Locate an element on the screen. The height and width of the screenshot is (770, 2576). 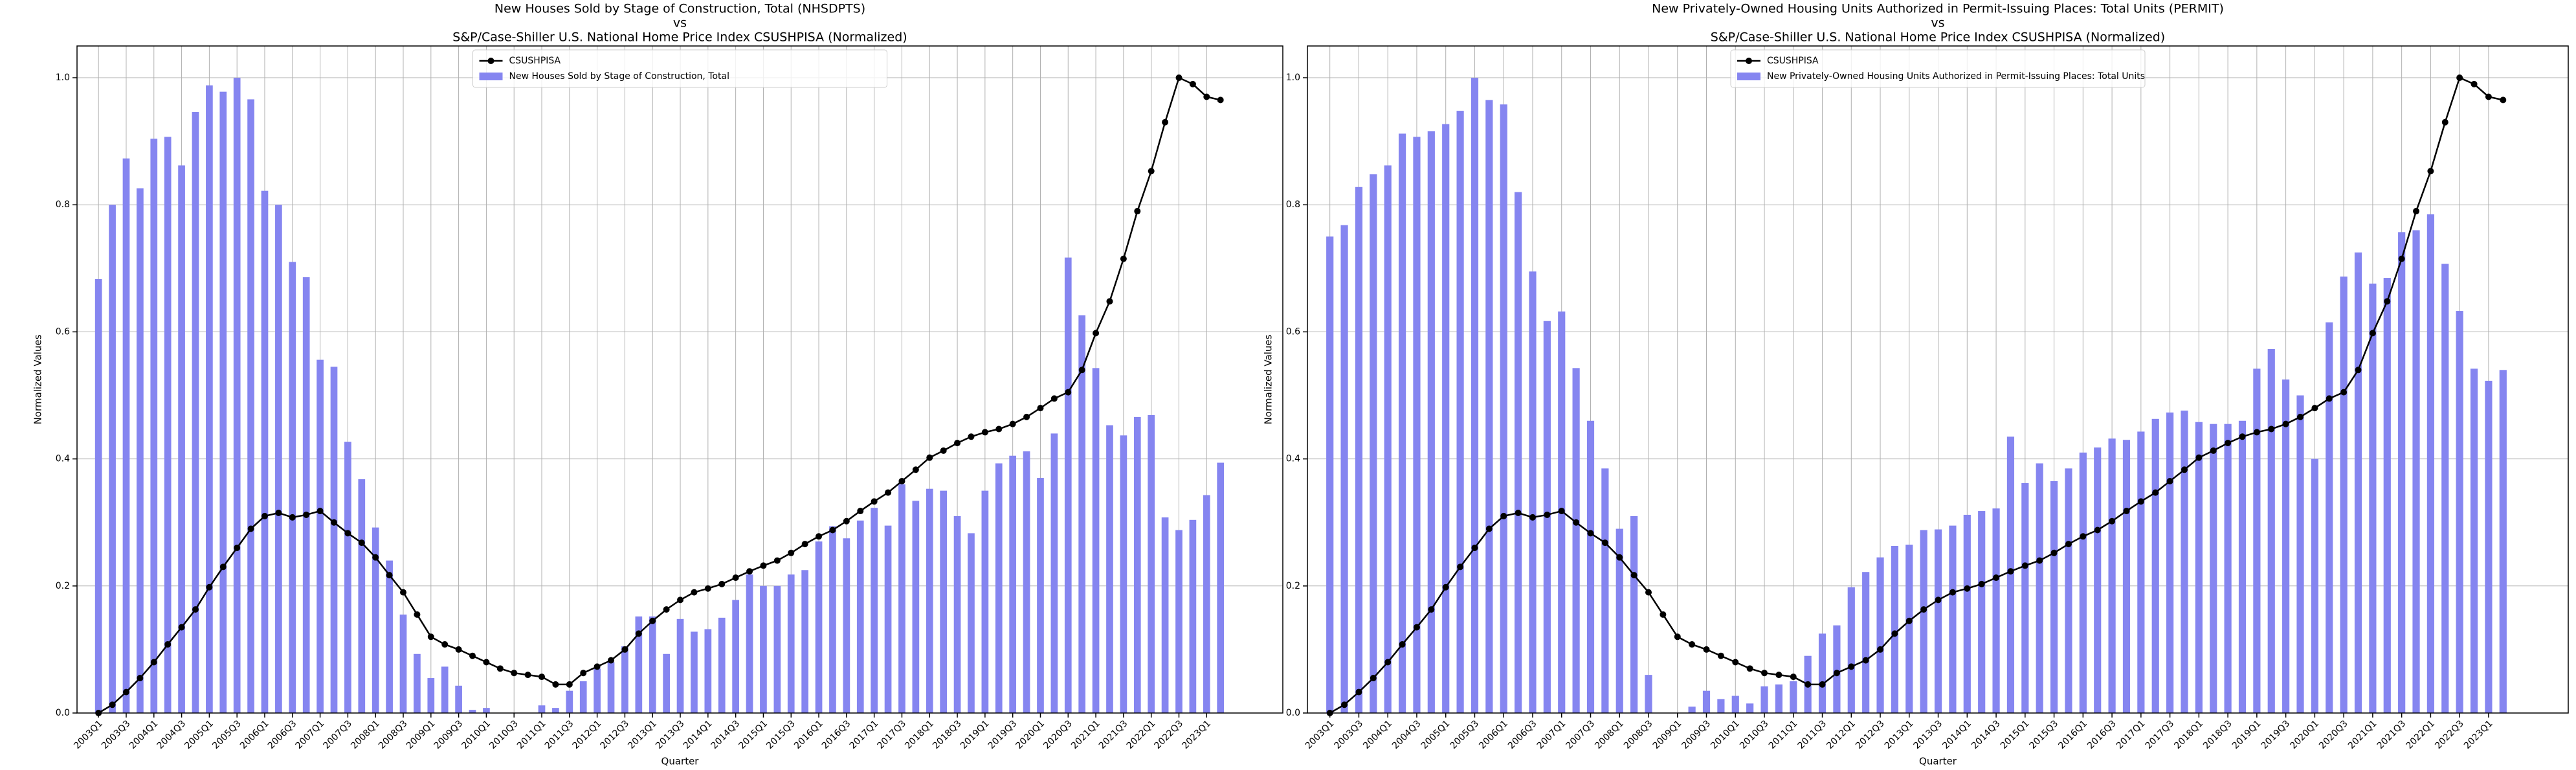
x-tick-label: 2014Q3 is located at coordinates (725, 734).